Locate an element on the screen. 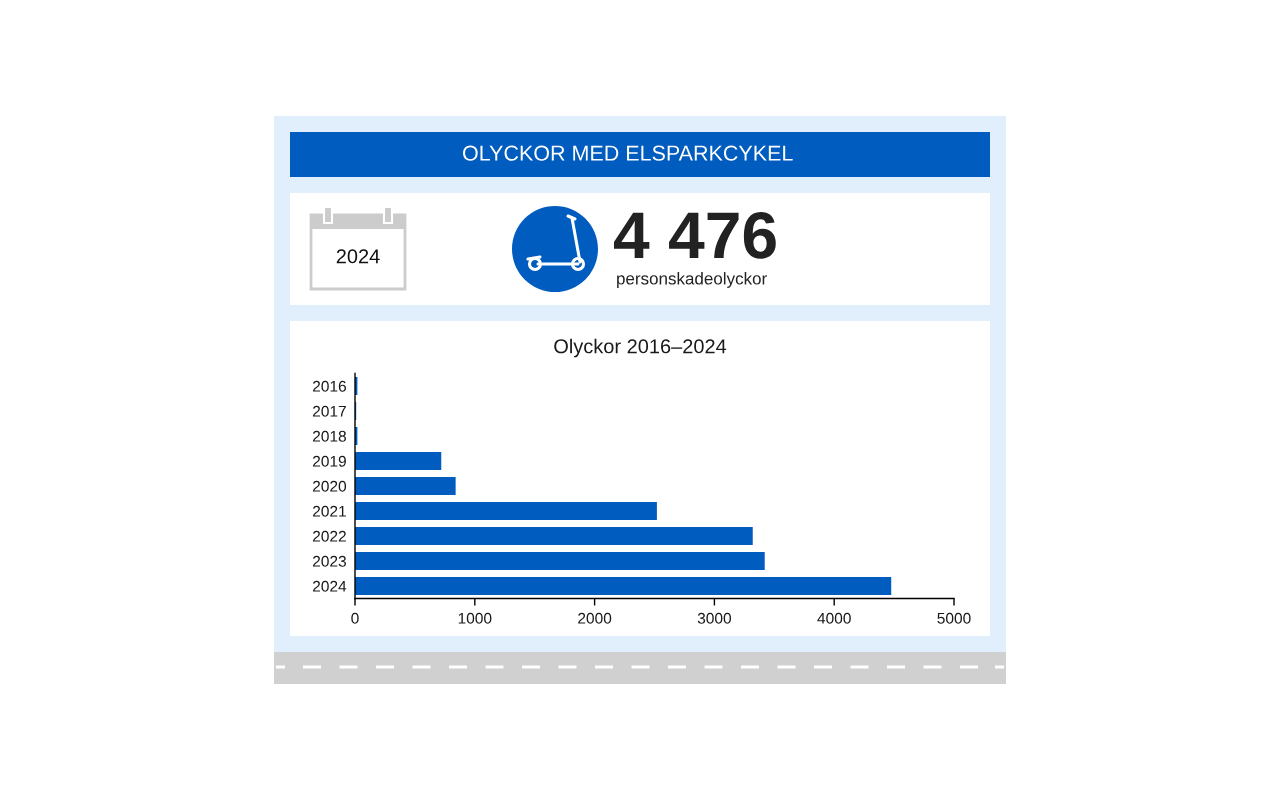 The image size is (1280, 800). chart-subtitle: Olyckor 2016–2024 is located at coordinates (640, 348).